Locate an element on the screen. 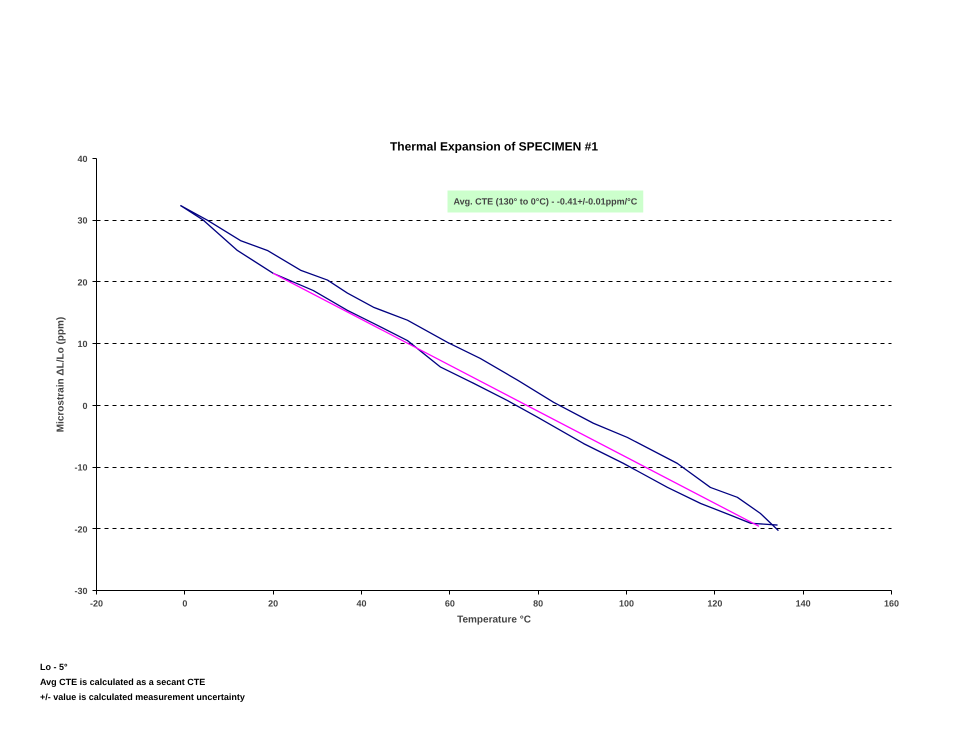  x-axis-title: Temperature °C is located at coordinates (494, 620).